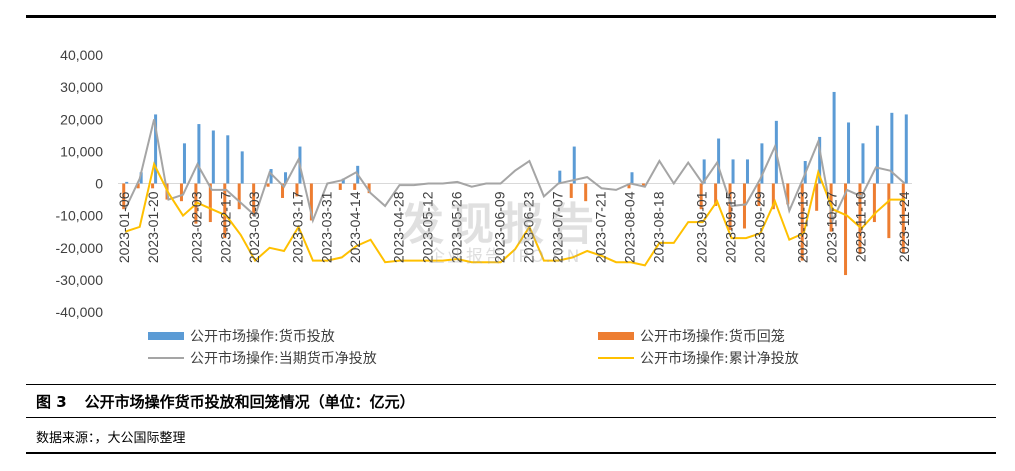  What do you see at coordinates (297, 227) in the screenshot?
I see `x-tick-label: 2023-03-17` at bounding box center [297, 227].